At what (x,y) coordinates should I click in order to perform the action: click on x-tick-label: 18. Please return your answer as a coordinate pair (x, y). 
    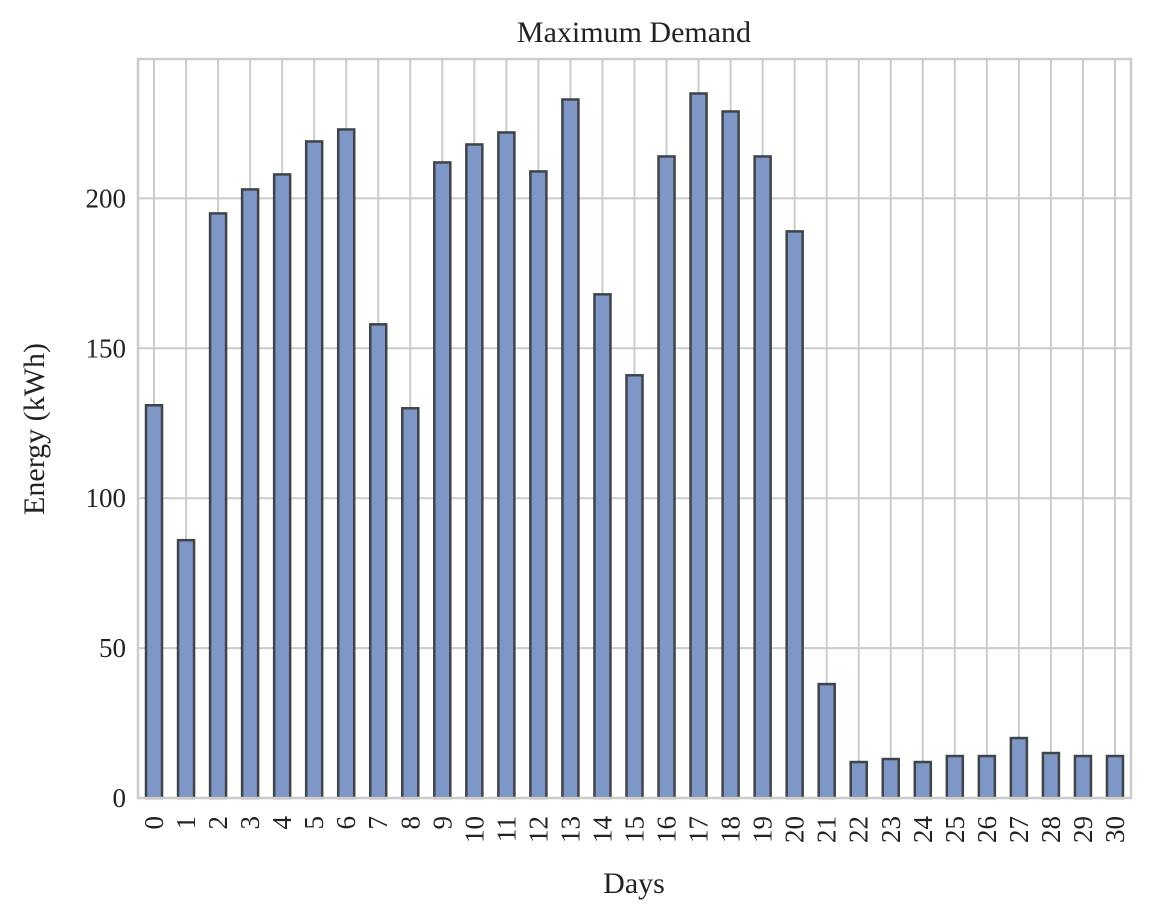
    Looking at the image, I should click on (731, 829).